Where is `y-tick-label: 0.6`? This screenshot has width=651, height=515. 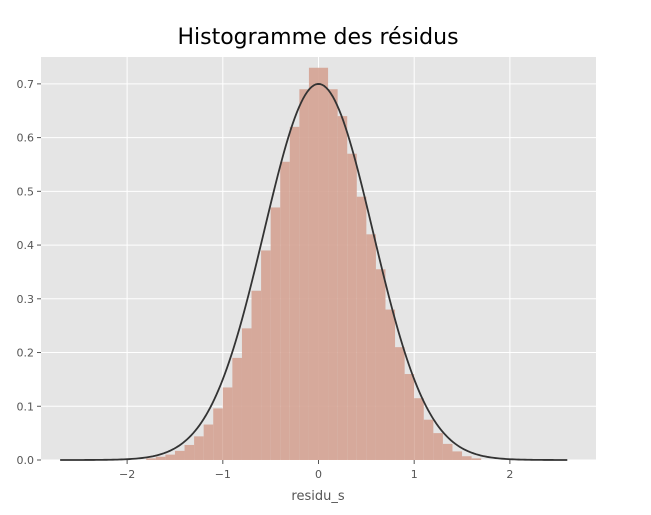
y-tick-label: 0.6 is located at coordinates (26, 138).